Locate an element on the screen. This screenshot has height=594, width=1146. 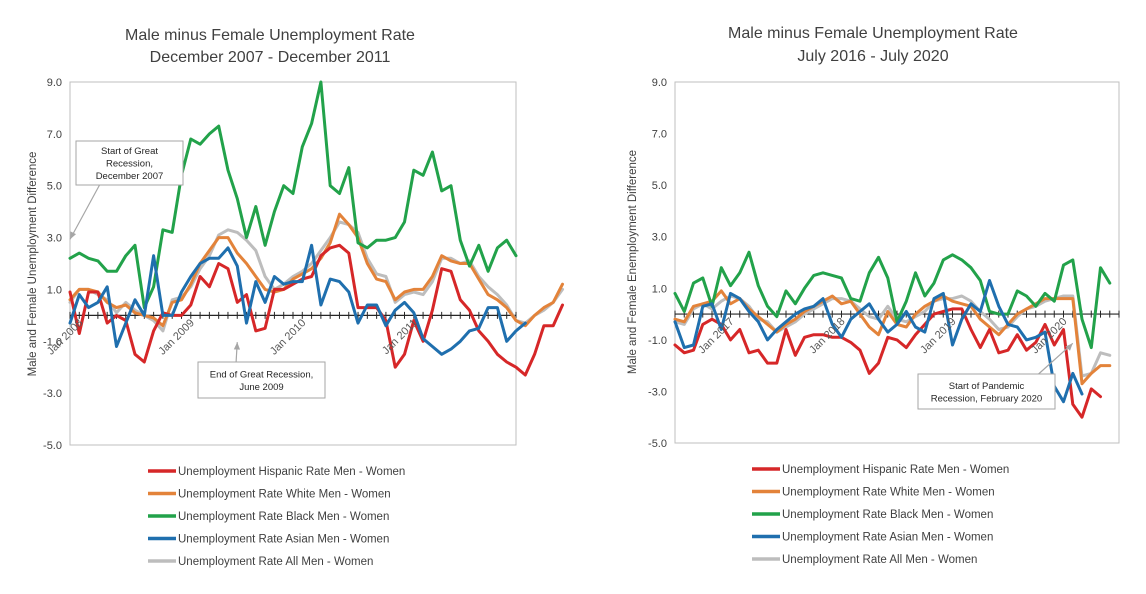
chart-left-series-all is located at coordinates (316, 276).